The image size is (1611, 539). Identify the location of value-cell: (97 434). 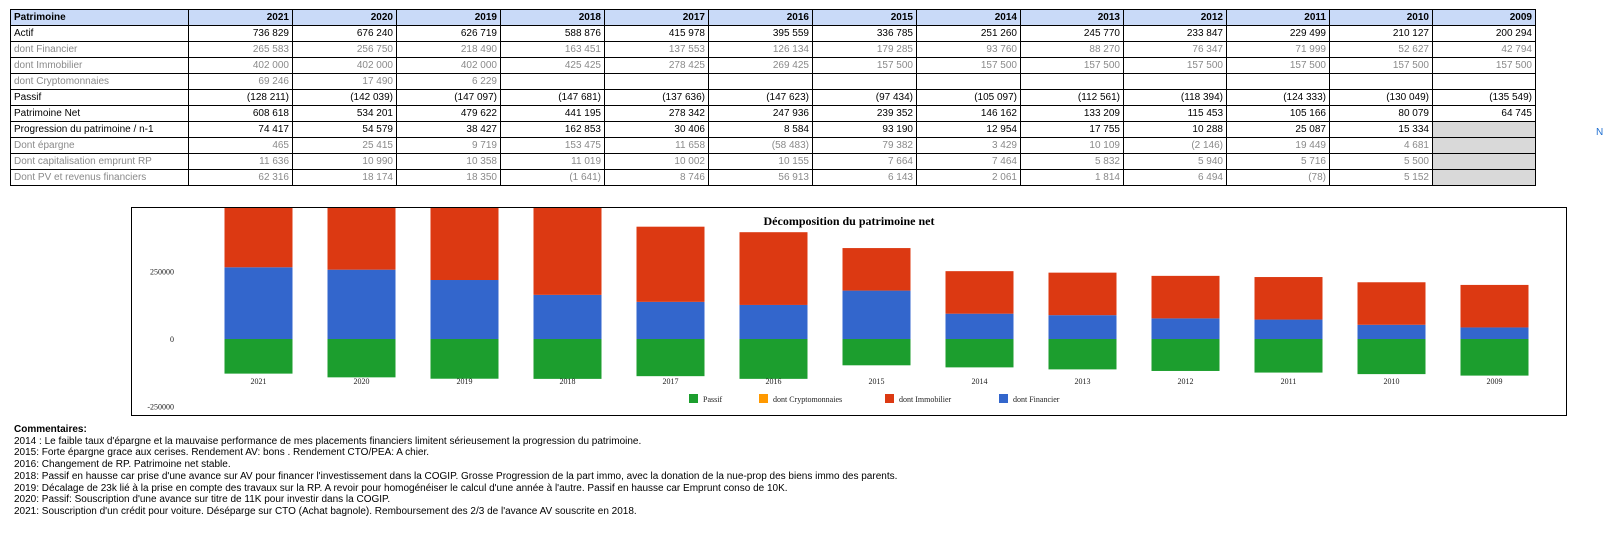
(864, 97).